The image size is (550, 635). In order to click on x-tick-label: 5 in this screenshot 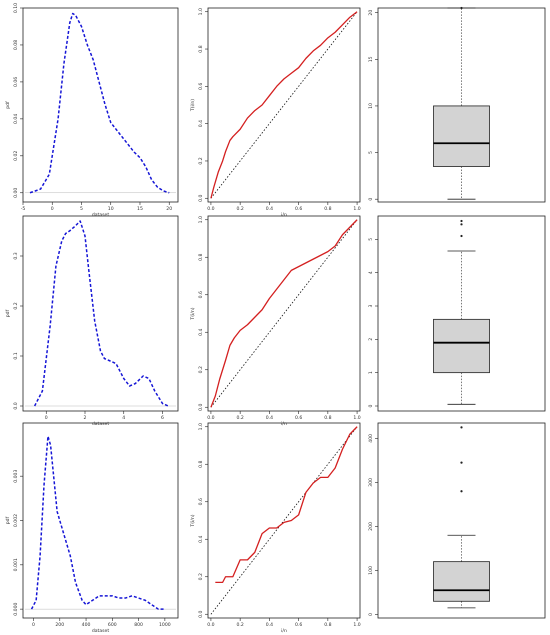, I will do `click(81, 209)`.